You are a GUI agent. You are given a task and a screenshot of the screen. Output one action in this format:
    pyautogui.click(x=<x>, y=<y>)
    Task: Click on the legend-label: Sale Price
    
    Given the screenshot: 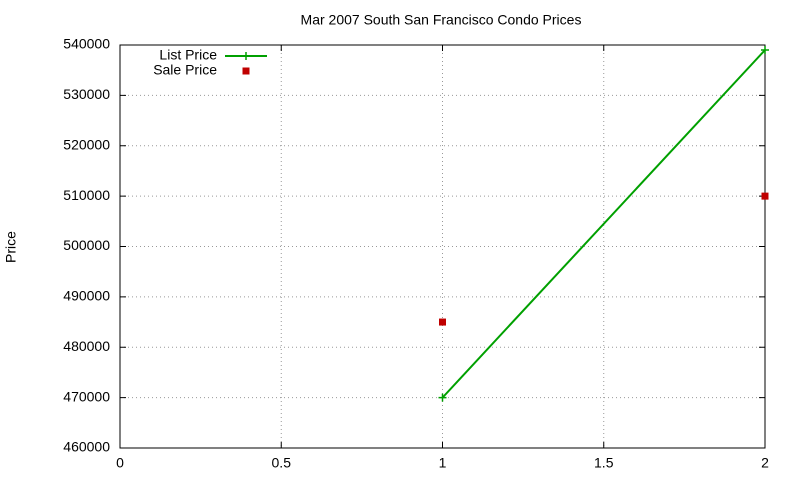 What is the action you would take?
    pyautogui.click(x=185, y=70)
    